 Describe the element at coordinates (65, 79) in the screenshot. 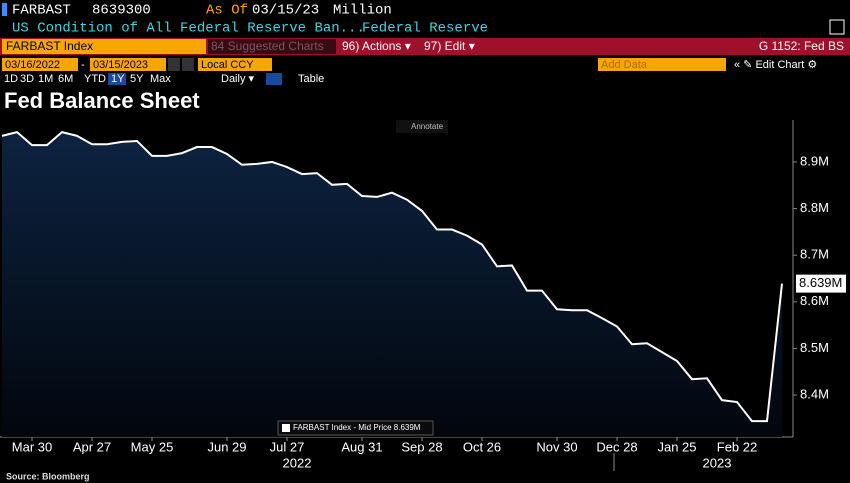

I see `period: 6M` at that location.